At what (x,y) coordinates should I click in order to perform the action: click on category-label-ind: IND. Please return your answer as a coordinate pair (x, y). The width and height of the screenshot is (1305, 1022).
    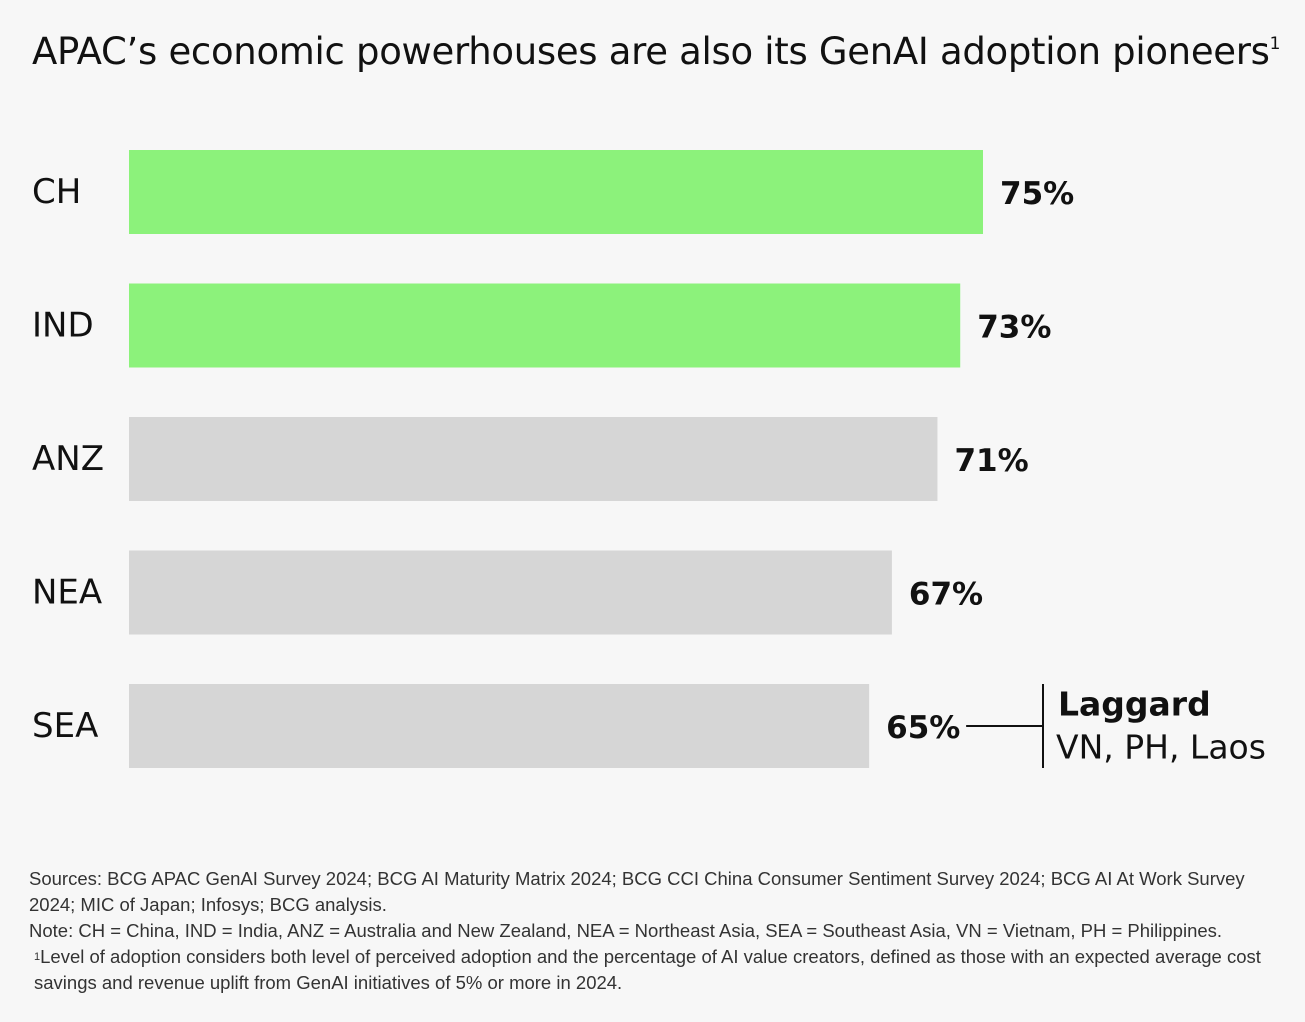
    Looking at the image, I should click on (63, 326).